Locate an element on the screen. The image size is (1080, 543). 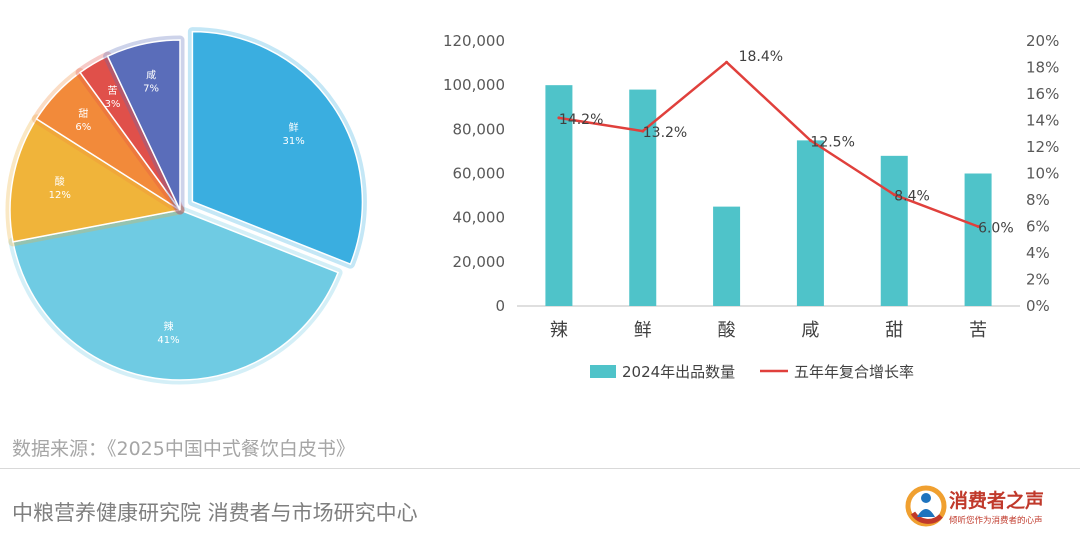
pie-slice-label: 鲜 is located at coordinates (294, 127).